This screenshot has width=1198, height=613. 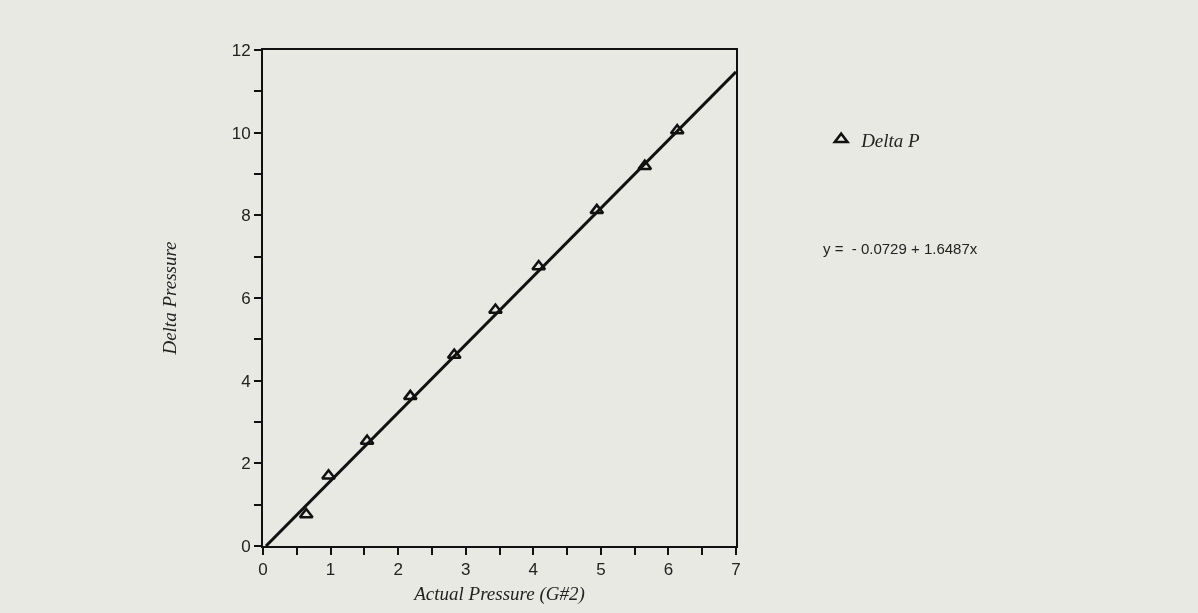 I want to click on x-axis-title: Actual Pressure (G#2), so click(x=498, y=593).